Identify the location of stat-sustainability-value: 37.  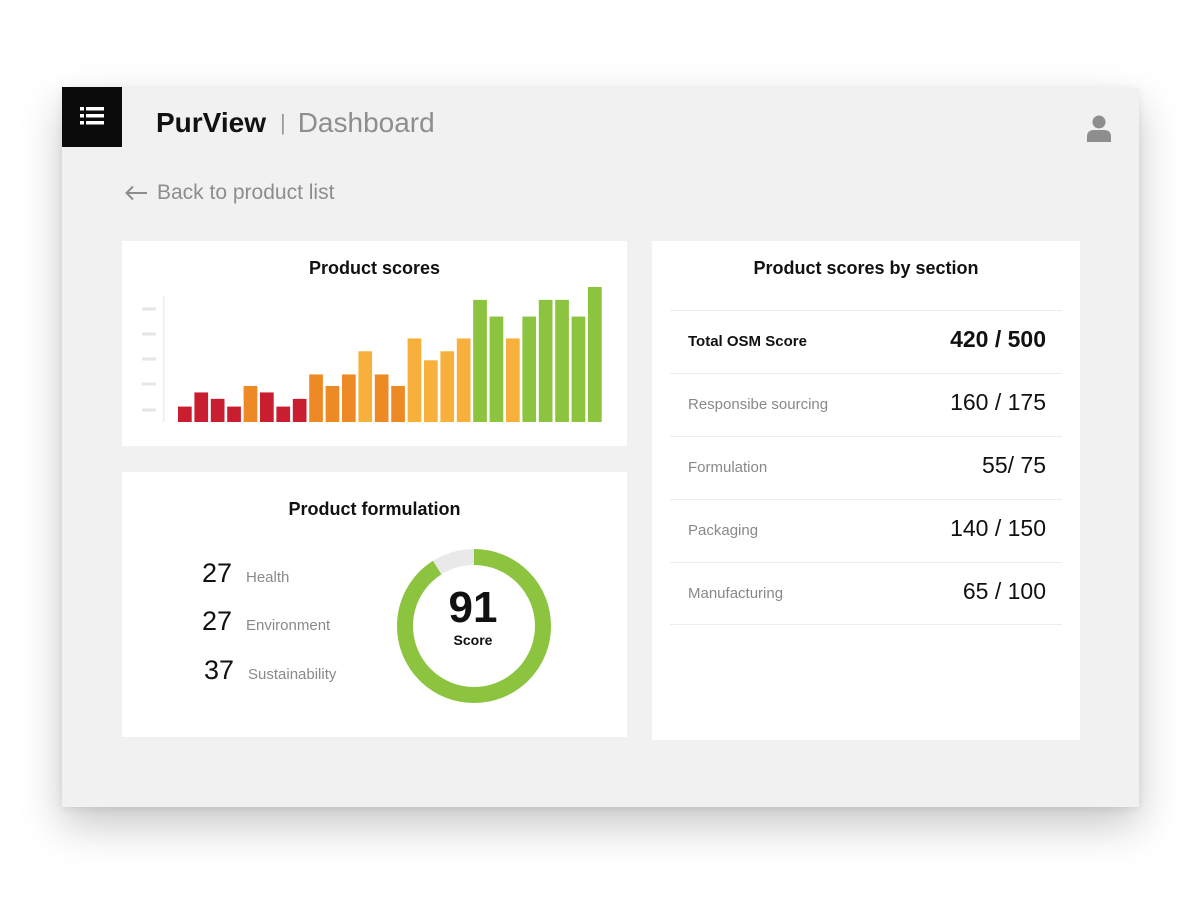
(219, 670).